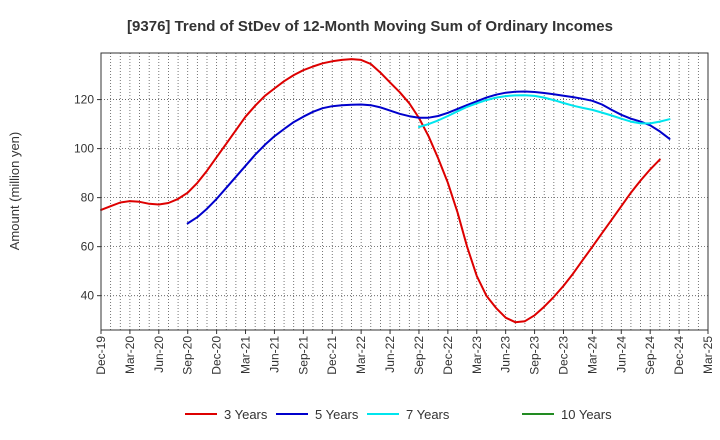 Image resolution: width=720 pixels, height=440 pixels. I want to click on legend-label-5-years: 5 Years, so click(337, 414).